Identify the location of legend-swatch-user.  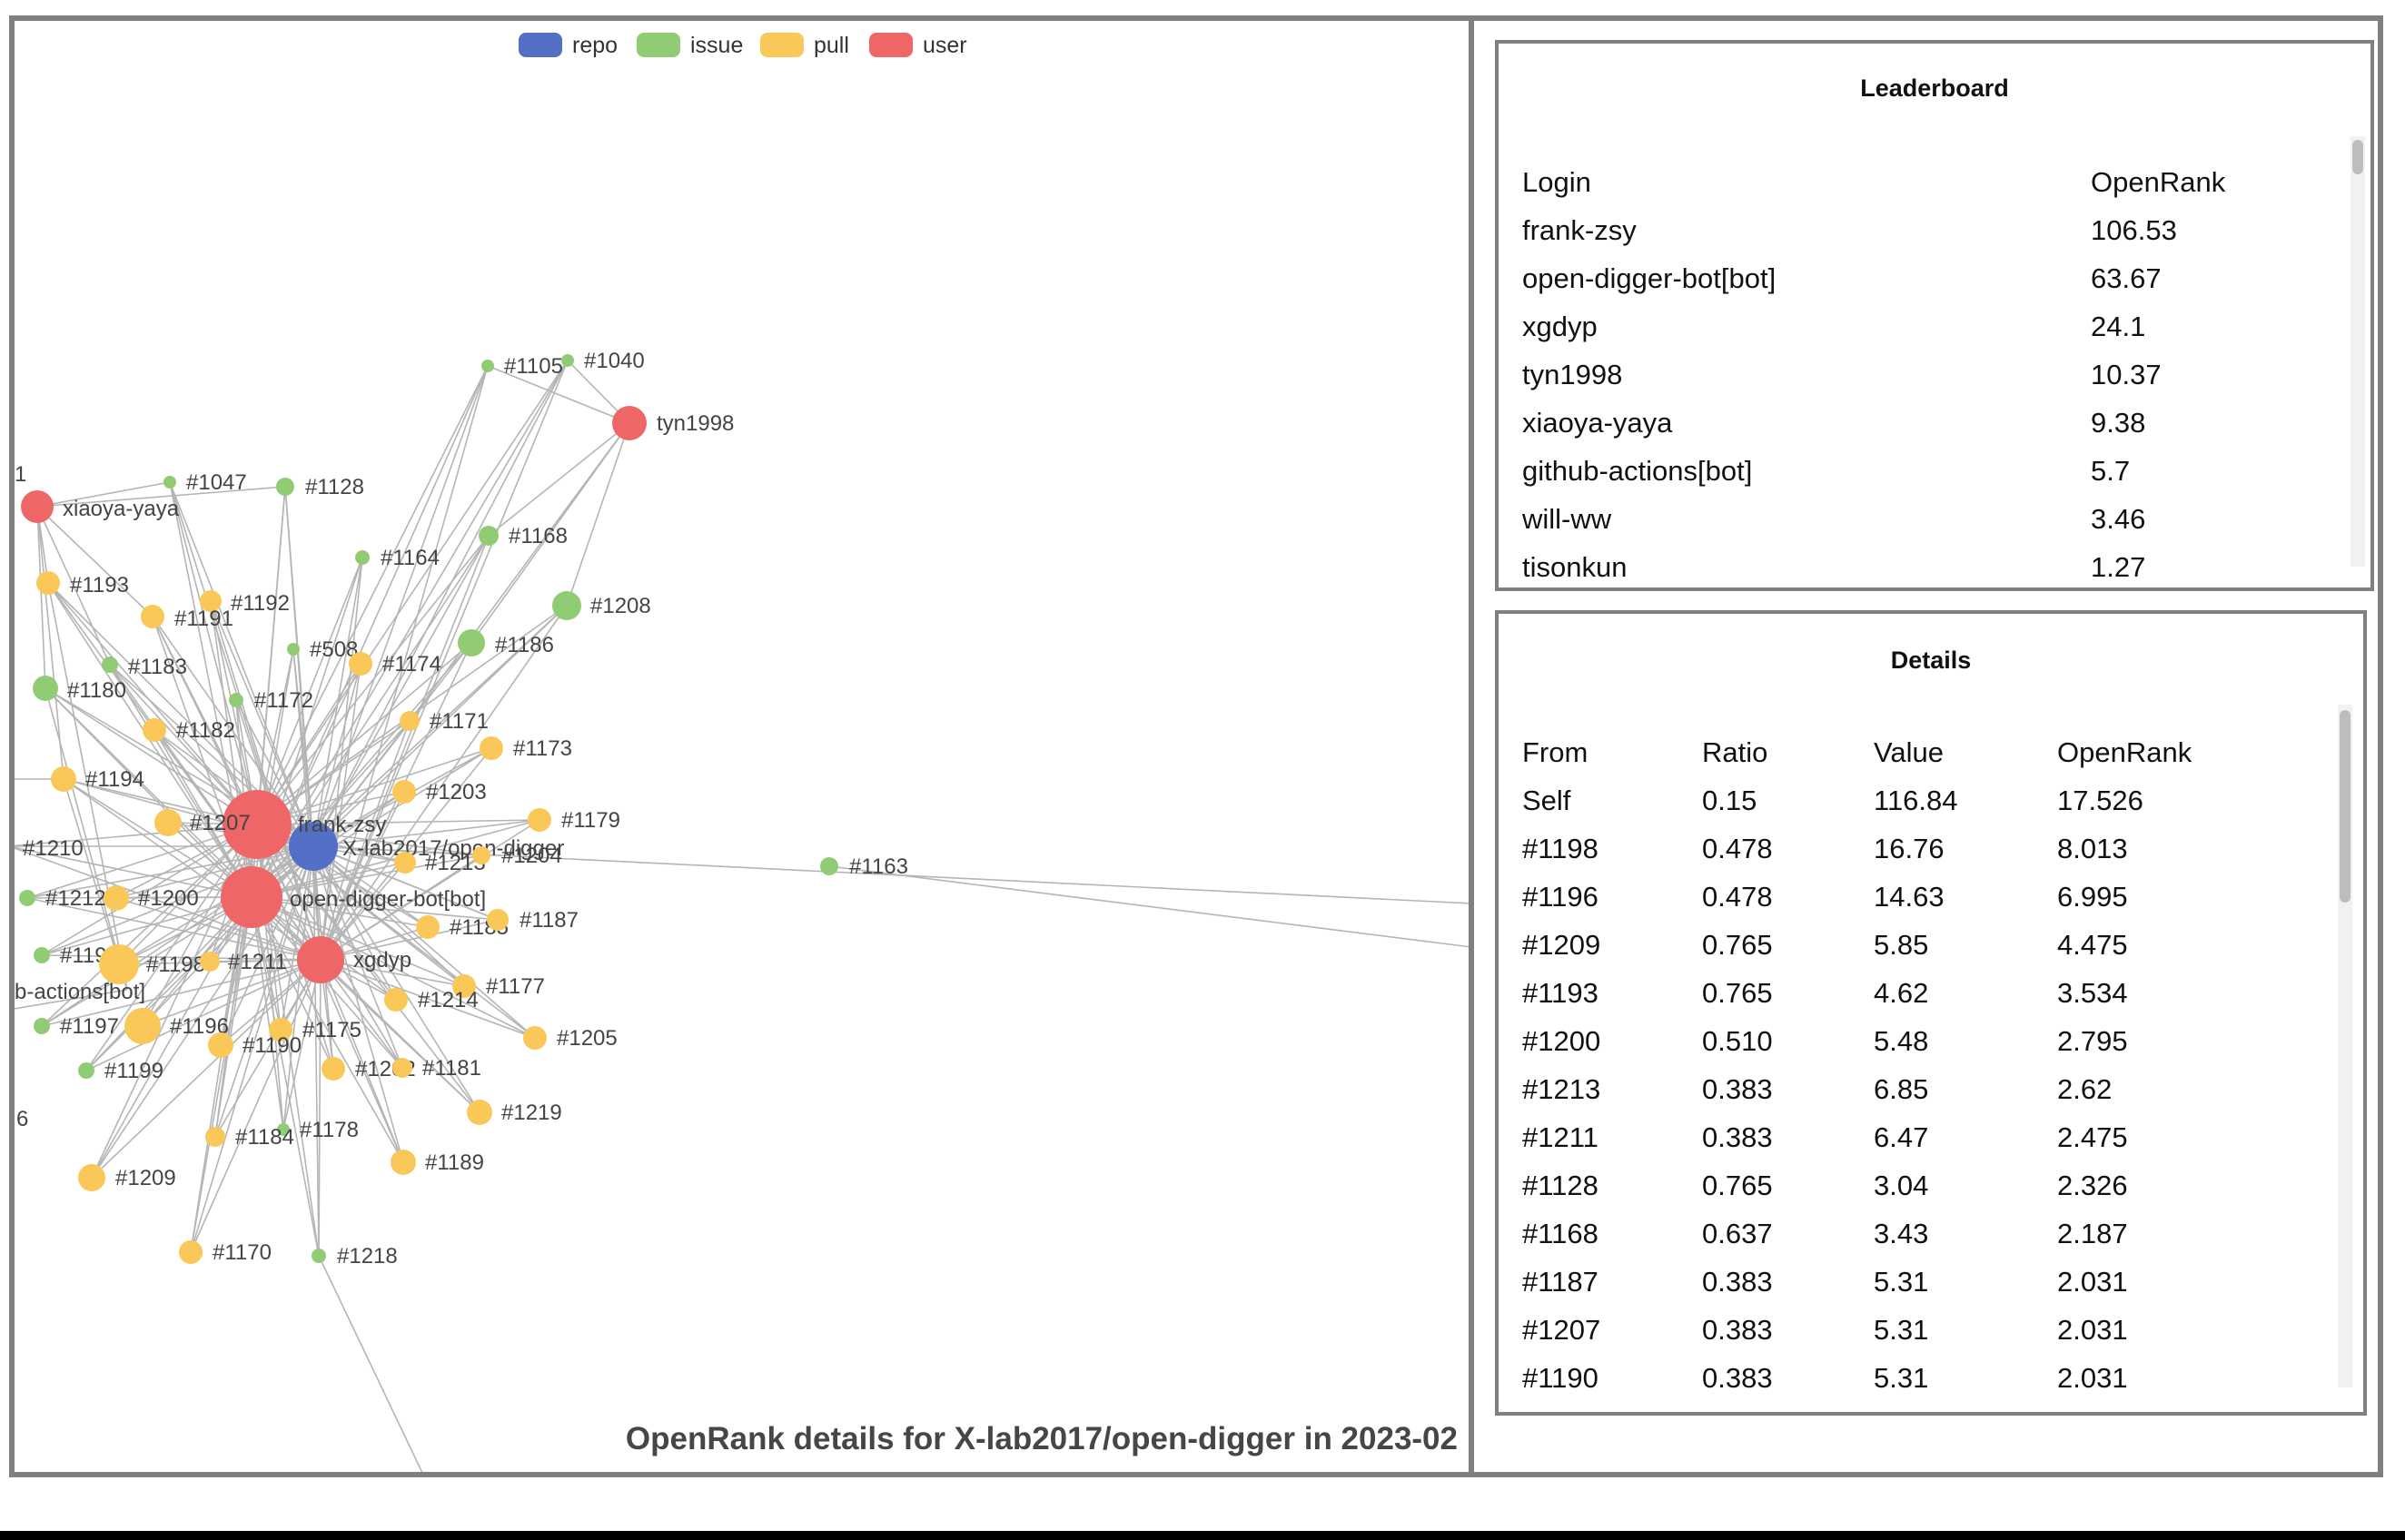
(891, 45).